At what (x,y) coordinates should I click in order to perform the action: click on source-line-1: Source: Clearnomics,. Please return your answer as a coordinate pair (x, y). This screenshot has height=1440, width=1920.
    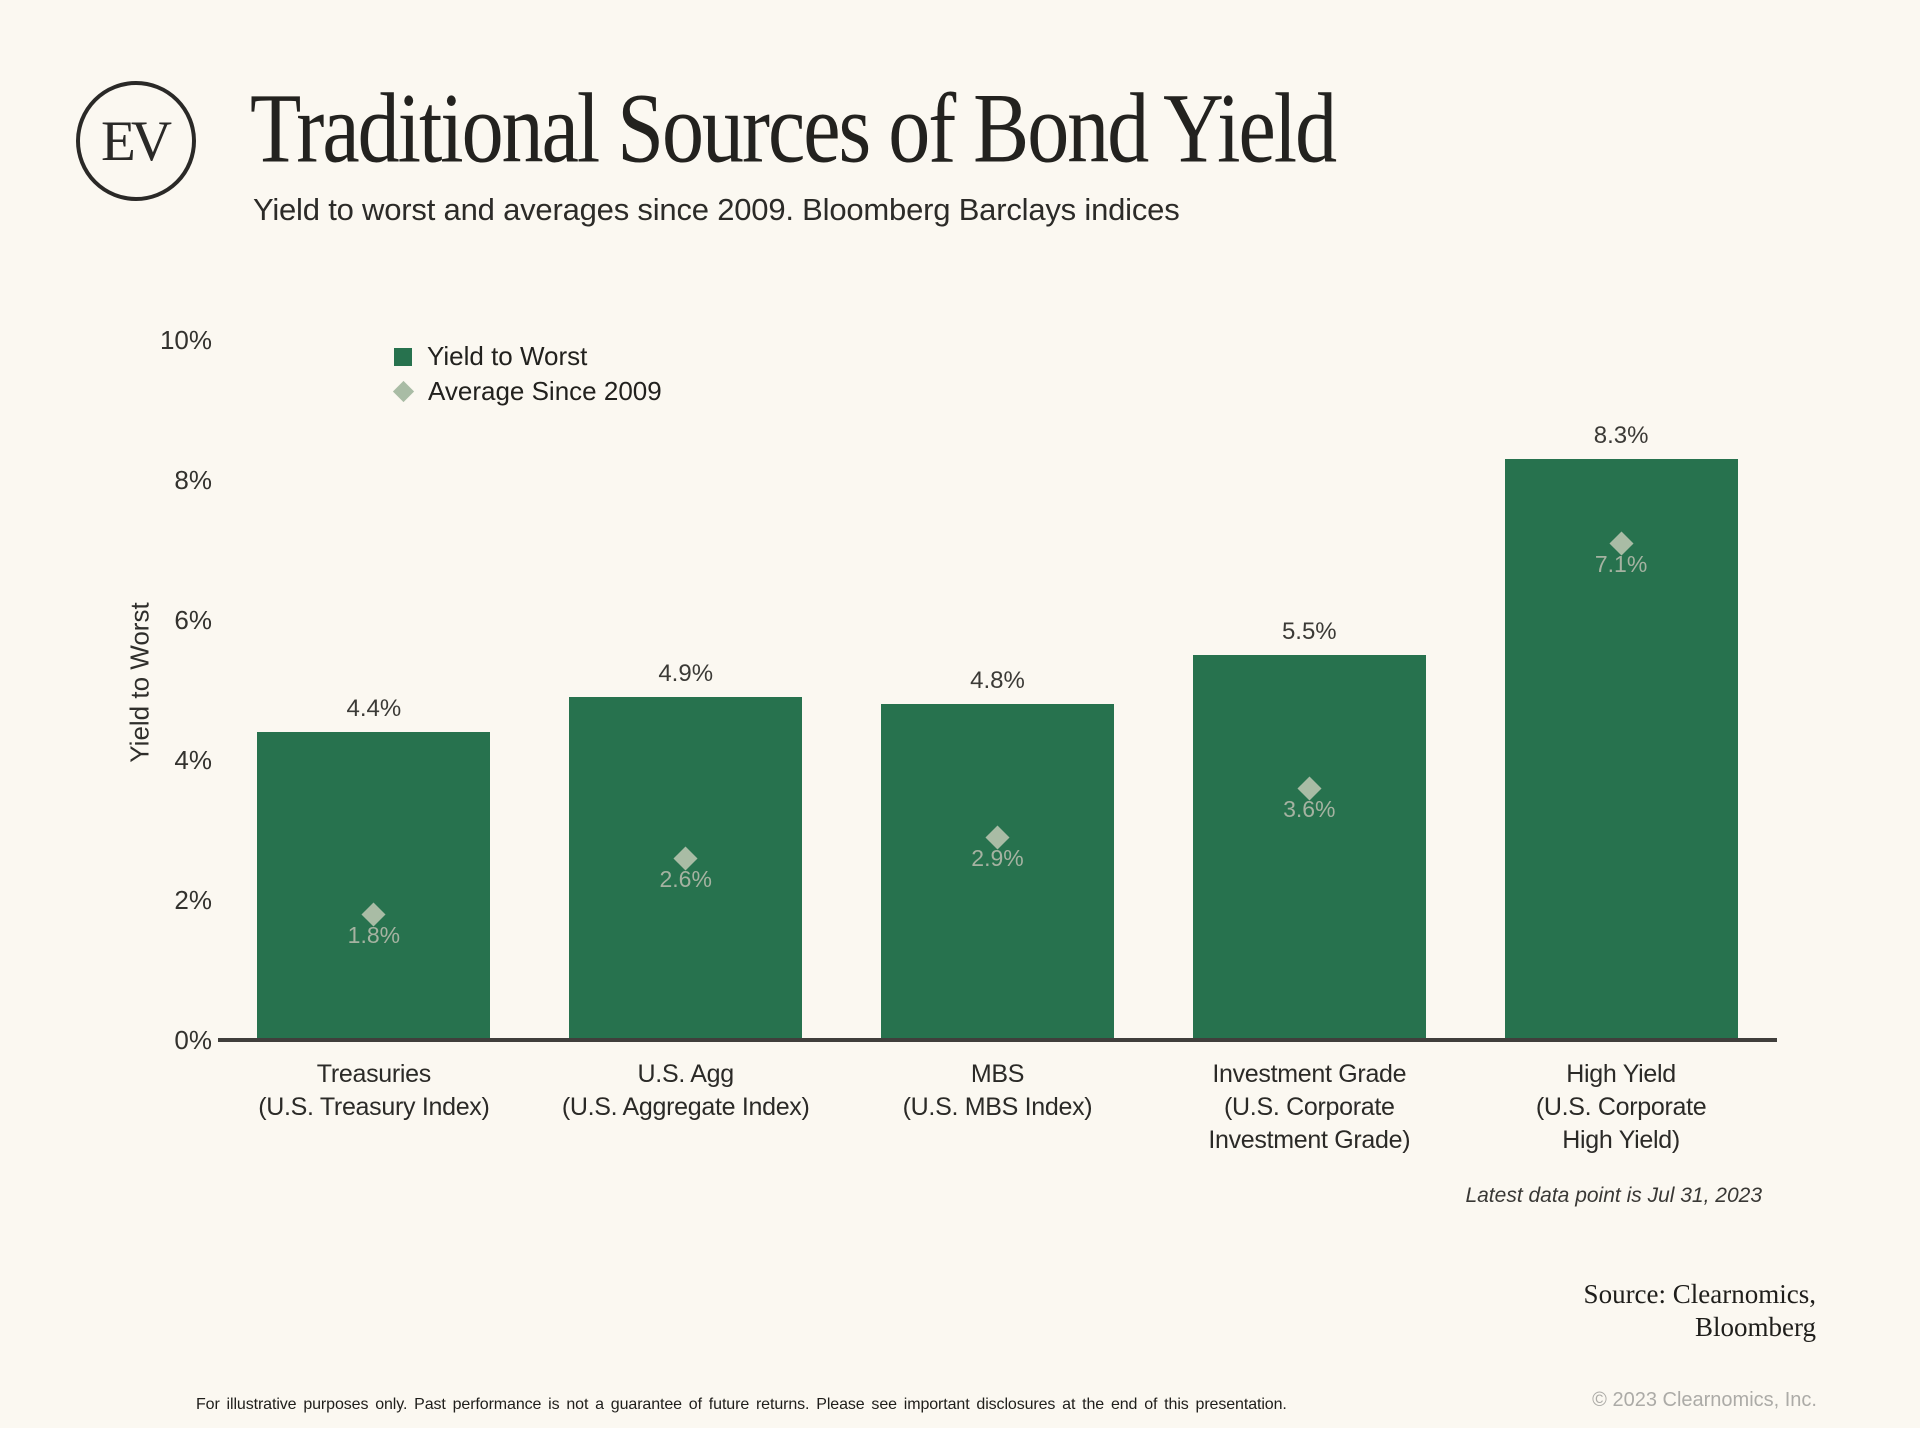
    Looking at the image, I should click on (1699, 1294).